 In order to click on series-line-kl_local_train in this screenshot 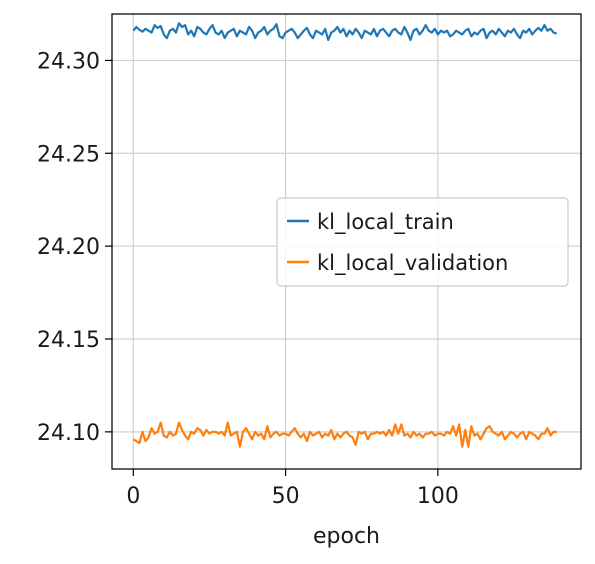, I will do `click(344, 32)`.